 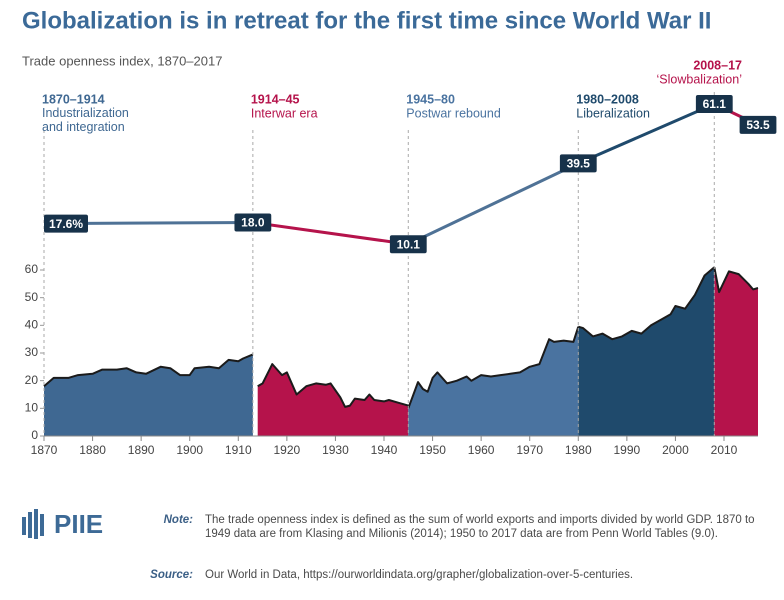 What do you see at coordinates (335, 450) in the screenshot?
I see `x-tick-label: 1930` at bounding box center [335, 450].